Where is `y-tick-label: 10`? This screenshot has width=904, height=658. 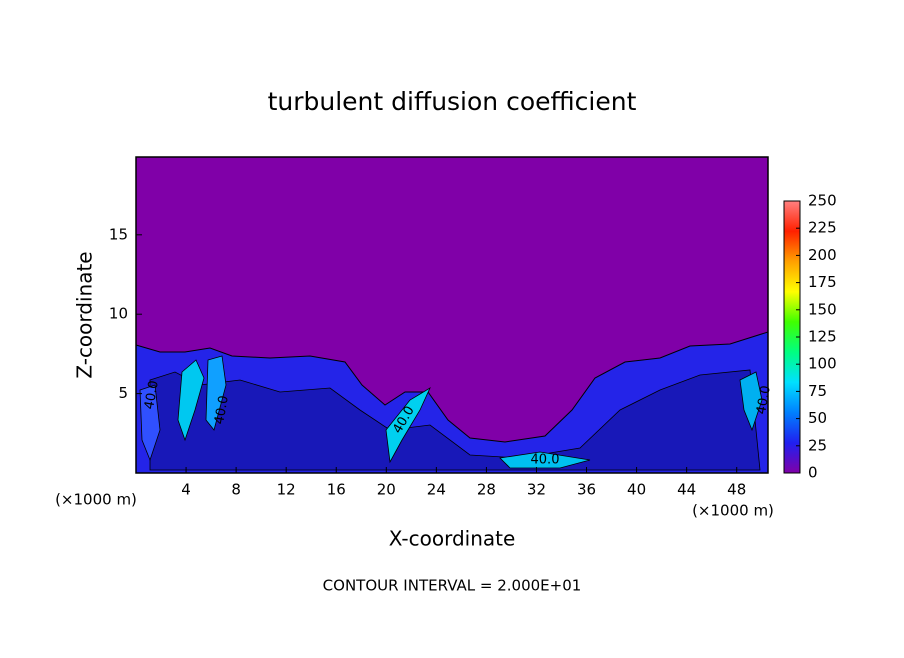 y-tick-label: 10 is located at coordinates (118, 314).